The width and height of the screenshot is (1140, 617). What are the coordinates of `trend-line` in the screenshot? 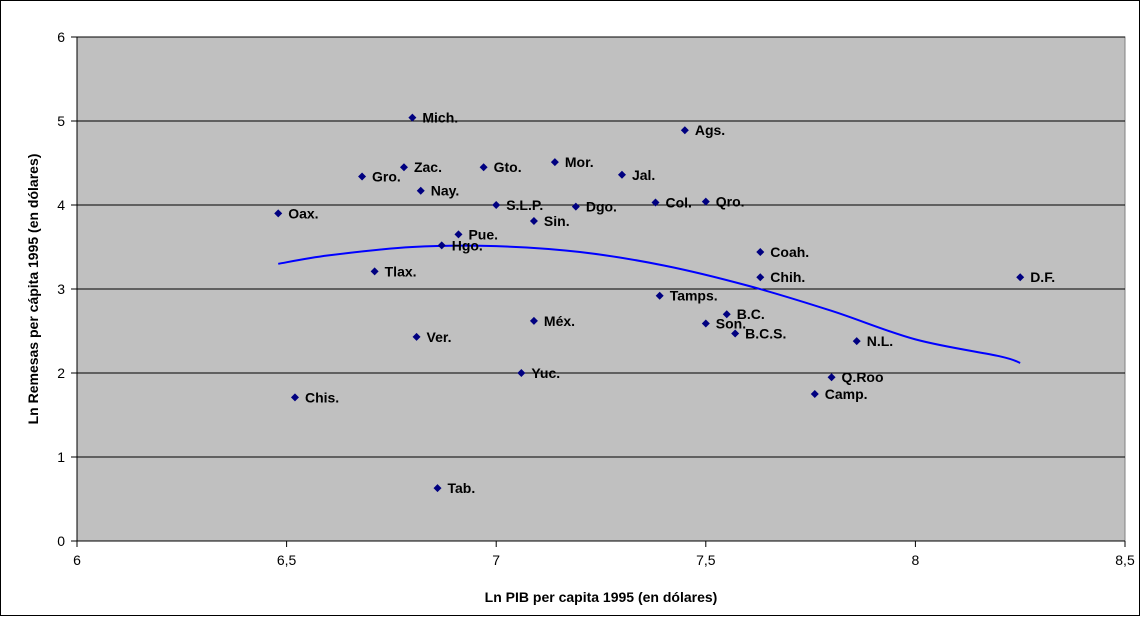 It's located at (649, 304).